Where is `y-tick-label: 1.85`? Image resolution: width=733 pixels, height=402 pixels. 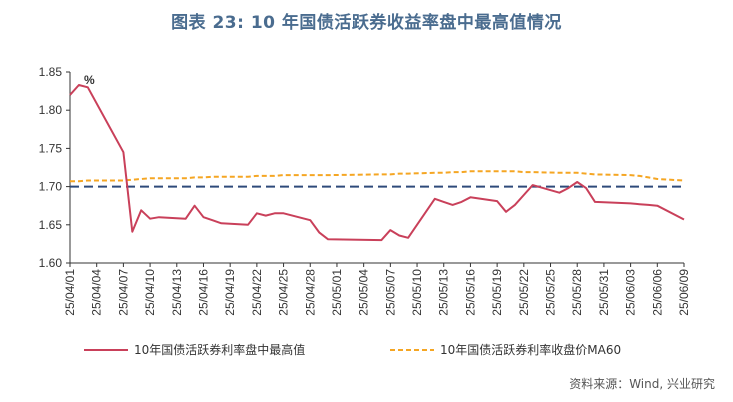
y-tick-label: 1.85 is located at coordinates (51, 72).